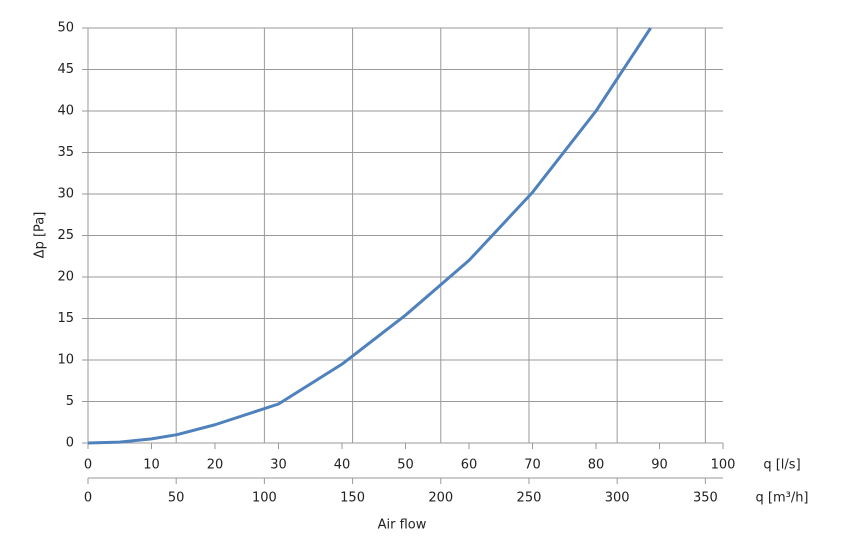 The height and width of the screenshot is (560, 856). I want to click on x2-tick-label: 200, so click(440, 498).